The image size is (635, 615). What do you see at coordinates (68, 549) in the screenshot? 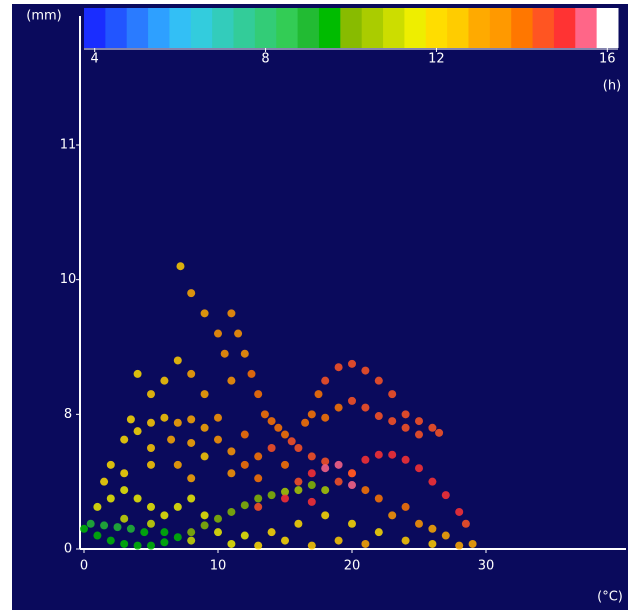
I see `y-tick-label: 0` at bounding box center [68, 549].